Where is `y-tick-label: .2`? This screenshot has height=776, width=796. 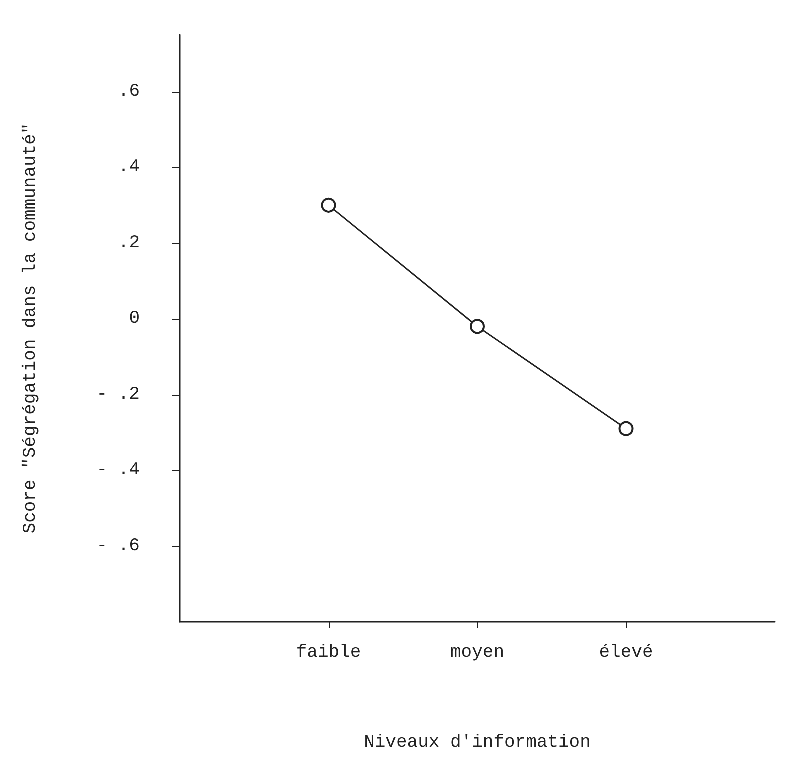
y-tick-label: .2 is located at coordinates (129, 243).